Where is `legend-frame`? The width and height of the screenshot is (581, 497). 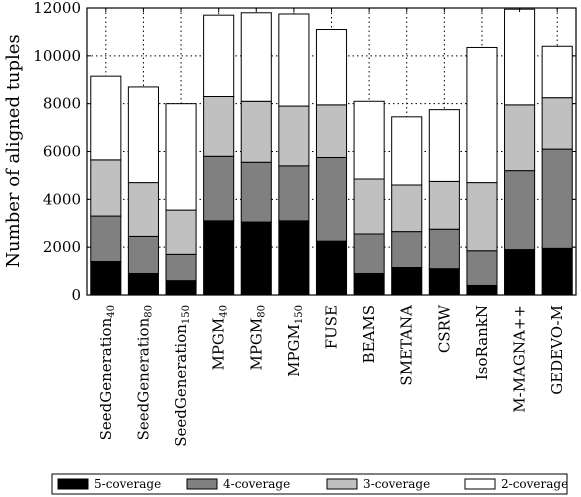 legend-frame is located at coordinates (309, 484).